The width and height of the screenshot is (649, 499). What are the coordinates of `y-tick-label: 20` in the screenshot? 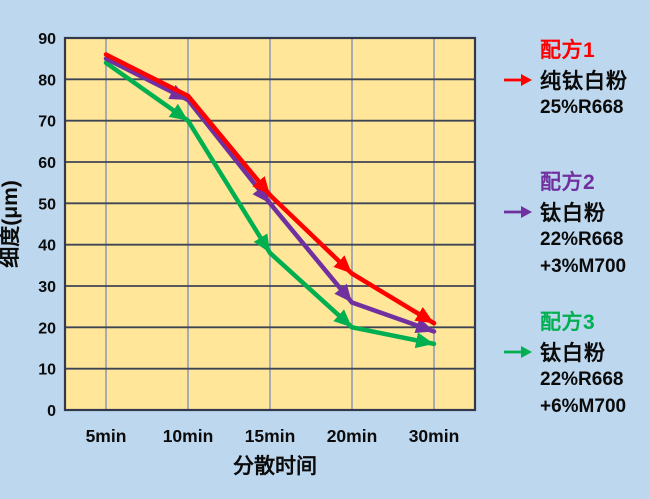 It's located at (47, 328).